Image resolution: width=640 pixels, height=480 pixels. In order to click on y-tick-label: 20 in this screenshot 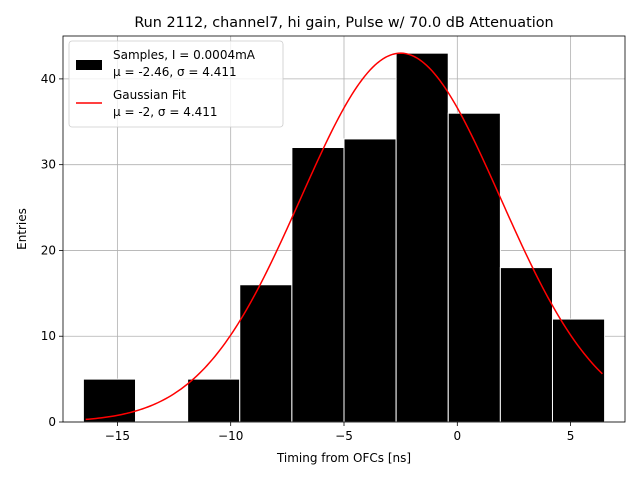, I will do `click(48, 250)`.